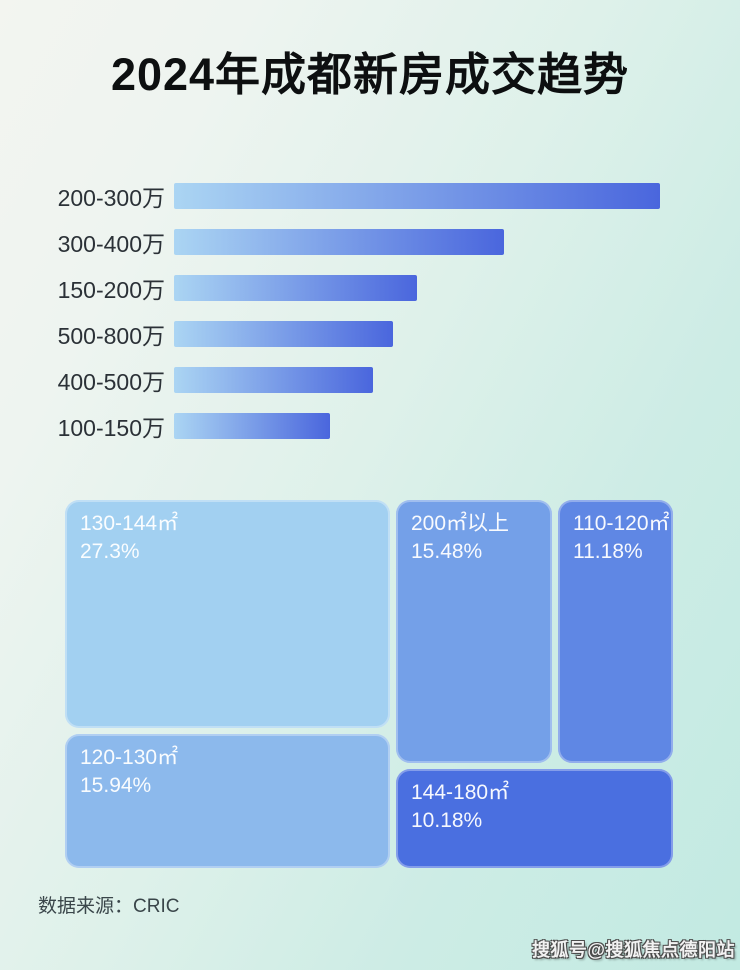  Describe the element at coordinates (447, 820) in the screenshot. I see `treemap-cell-value: 10.18%` at that location.